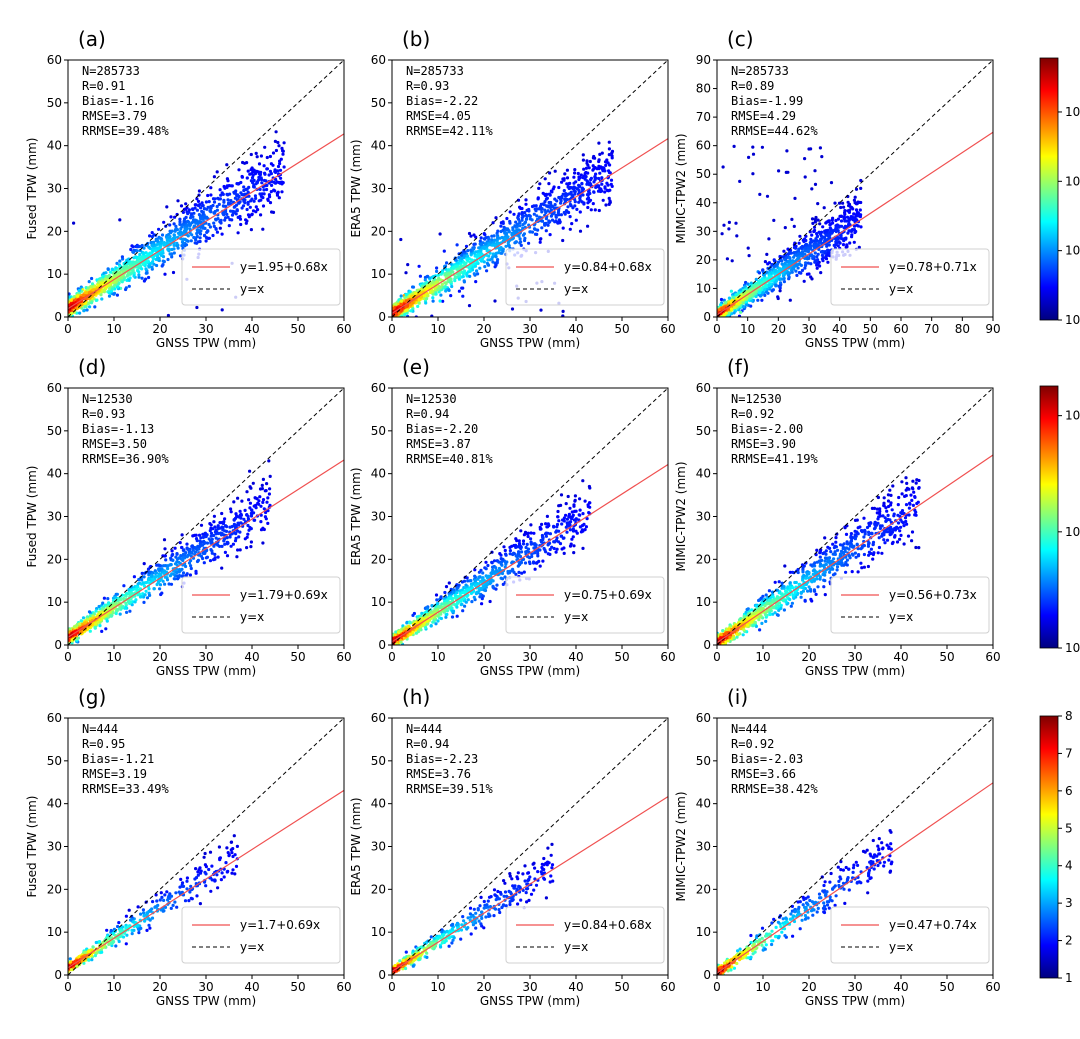  Describe the element at coordinates (437, 329) in the screenshot. I see `x-tick-label: 10` at that location.